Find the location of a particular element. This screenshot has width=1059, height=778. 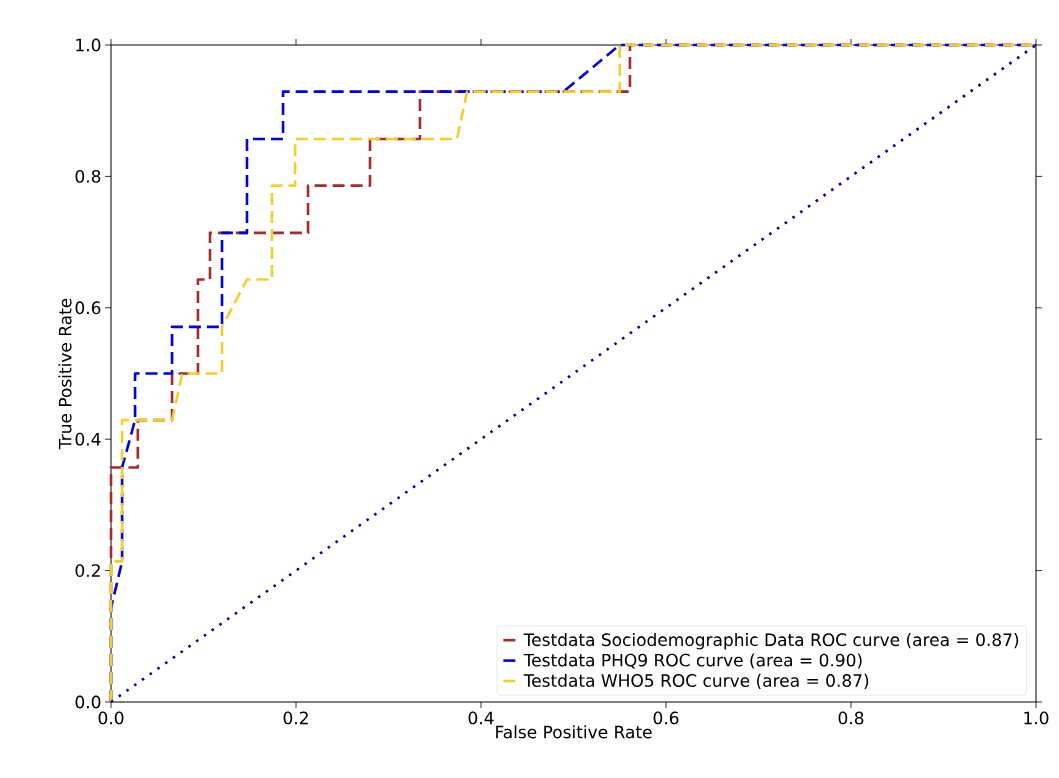

y-tick-label: 1.0 is located at coordinates (88, 45).